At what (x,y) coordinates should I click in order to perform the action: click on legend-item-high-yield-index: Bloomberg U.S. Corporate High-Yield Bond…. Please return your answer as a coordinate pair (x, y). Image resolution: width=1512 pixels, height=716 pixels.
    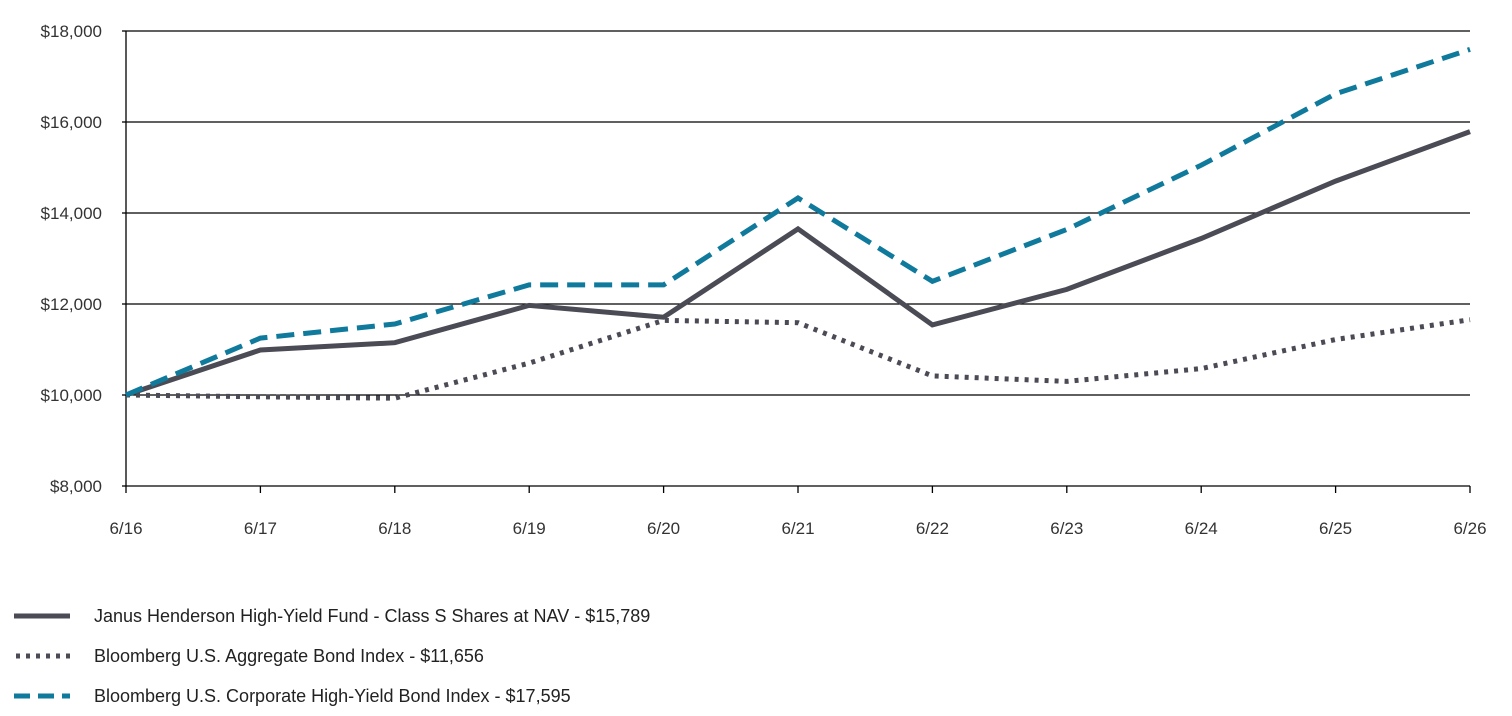
    Looking at the image, I should click on (332, 696).